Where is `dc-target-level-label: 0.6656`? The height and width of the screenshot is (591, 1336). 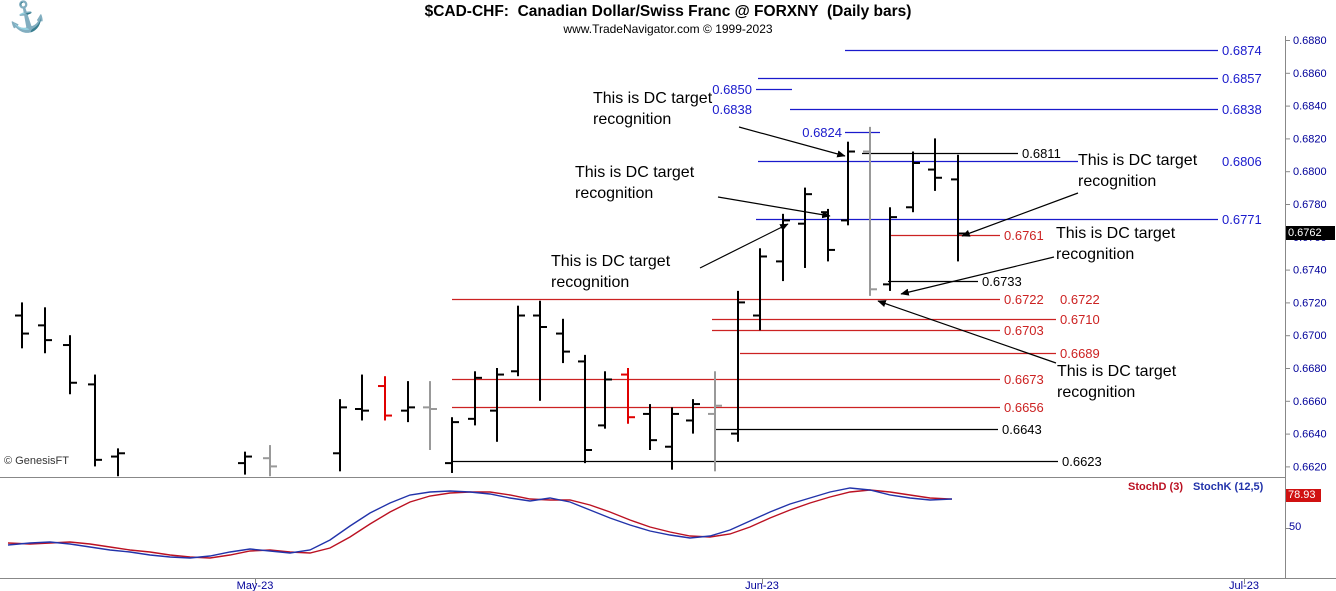 dc-target-level-label: 0.6656 is located at coordinates (1024, 407).